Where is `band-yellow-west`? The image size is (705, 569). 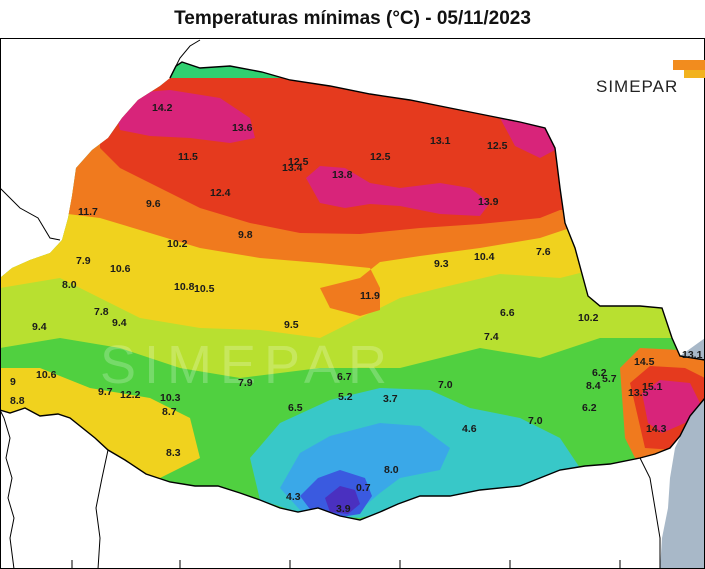
band-yellow-west is located at coordinates (100, 423).